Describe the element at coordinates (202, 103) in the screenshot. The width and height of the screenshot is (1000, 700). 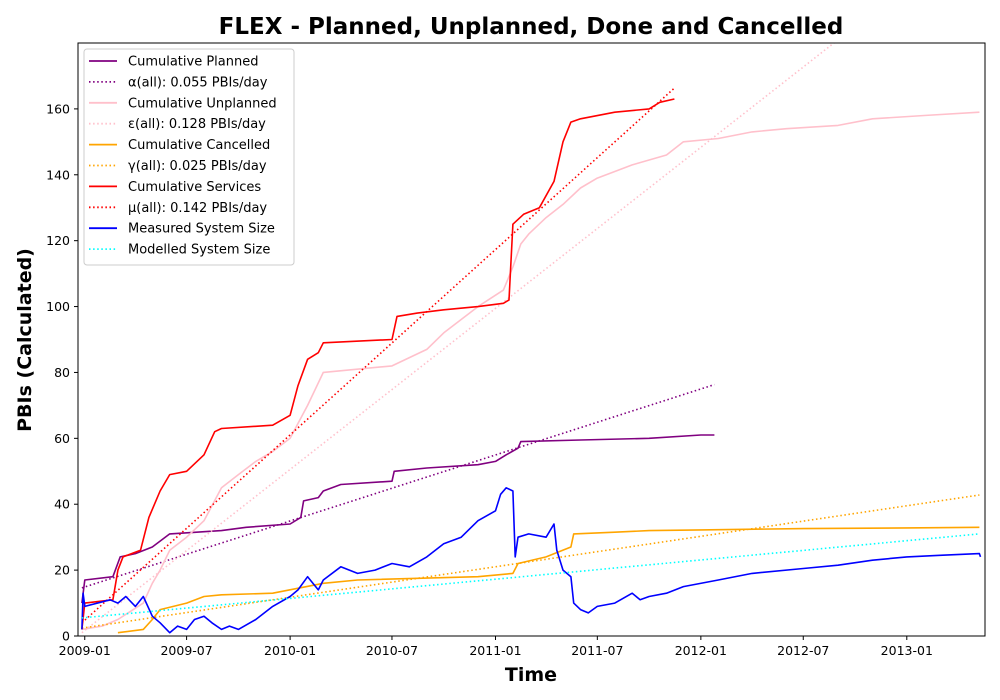
I see `legend-label: Cumulative Unplanned` at that location.